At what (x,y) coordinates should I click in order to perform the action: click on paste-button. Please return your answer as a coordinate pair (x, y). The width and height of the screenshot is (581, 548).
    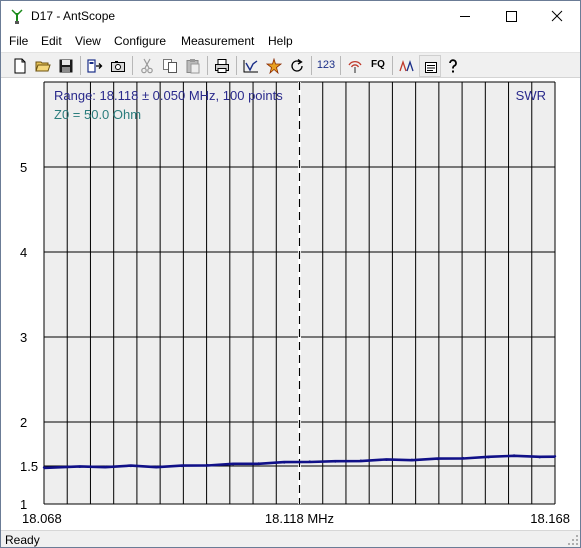
    Looking at the image, I should click on (193, 66).